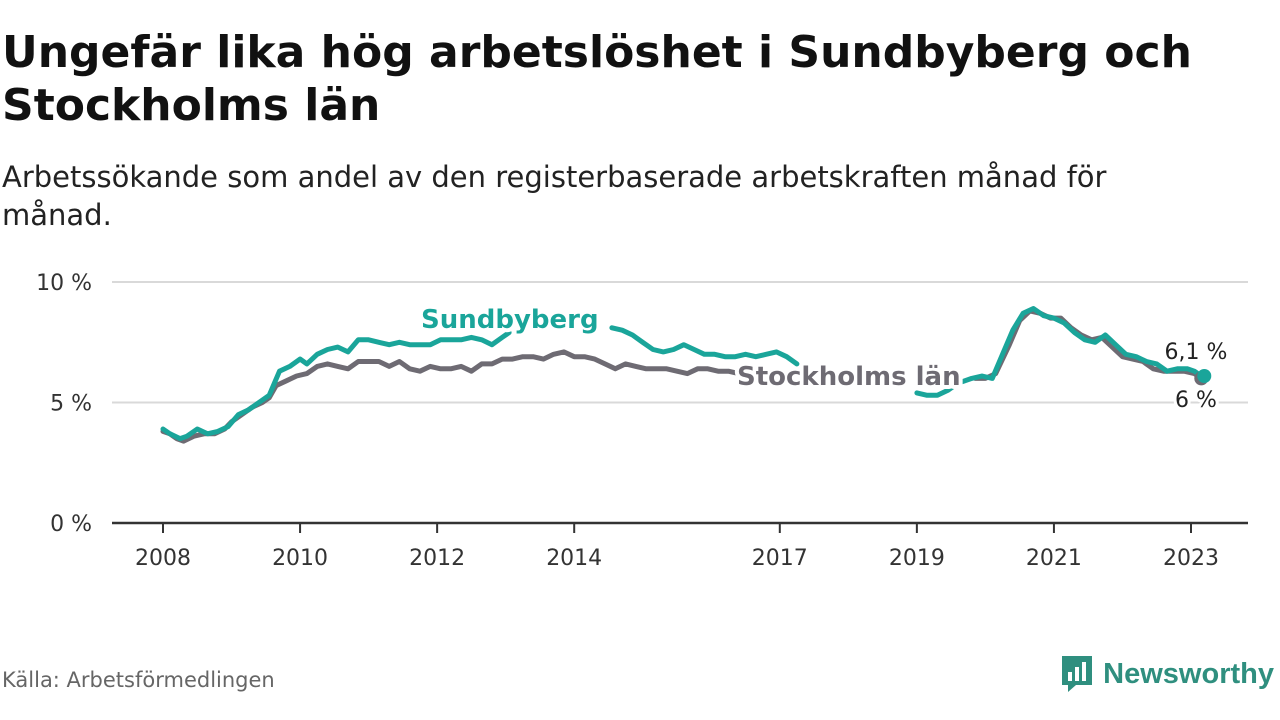  Describe the element at coordinates (437, 558) in the screenshot. I see `x-tick-label: 2012` at that location.